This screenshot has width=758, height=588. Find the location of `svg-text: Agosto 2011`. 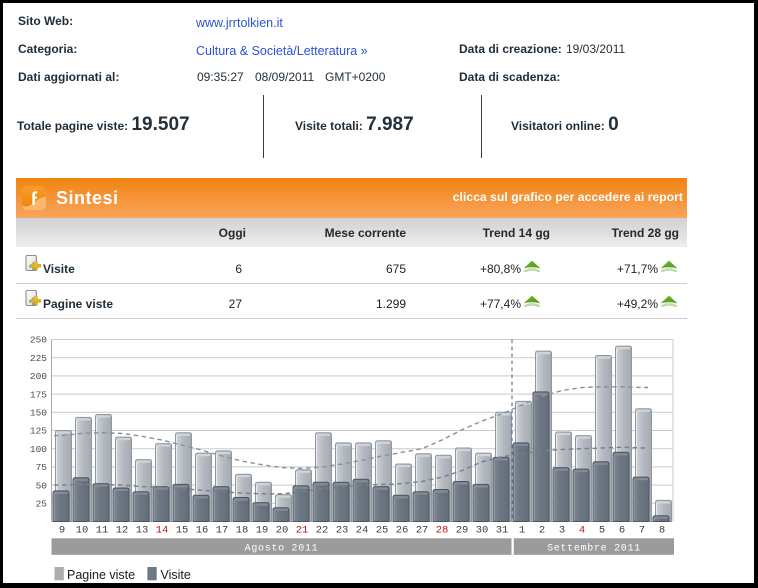

svg-text: Agosto 2011 is located at coordinates (282, 548).